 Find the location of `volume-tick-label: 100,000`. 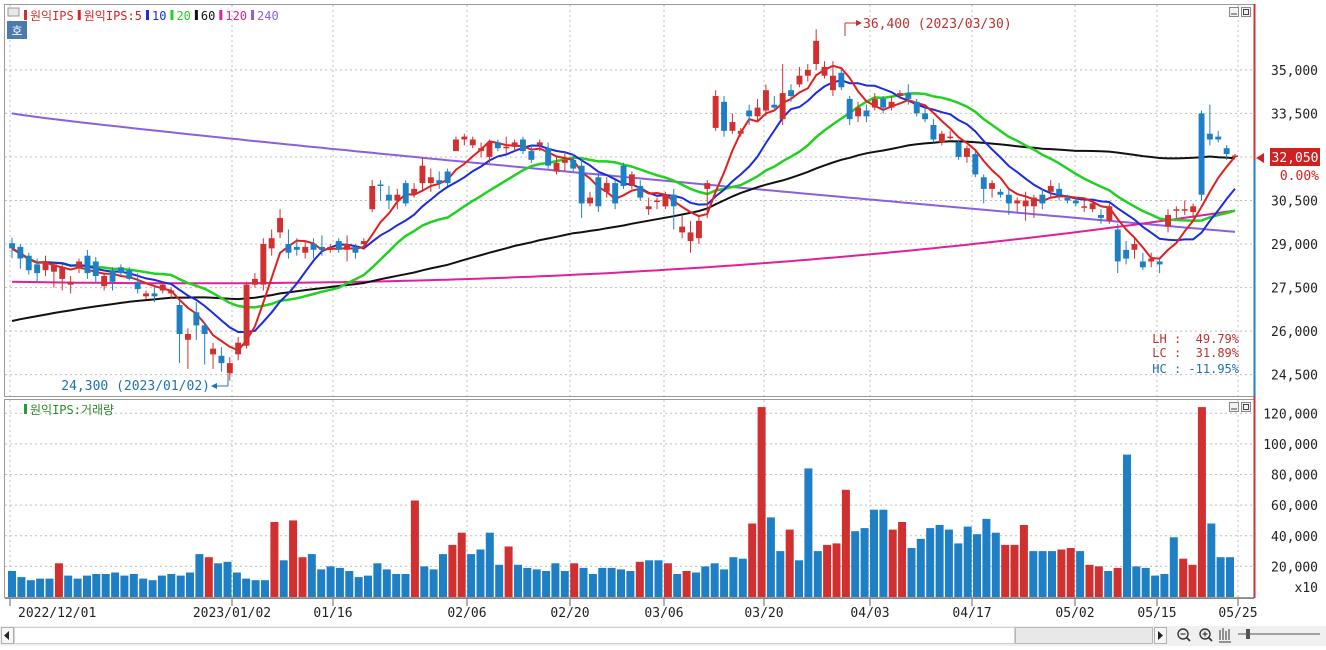

volume-tick-label: 100,000 is located at coordinates (1290, 445).